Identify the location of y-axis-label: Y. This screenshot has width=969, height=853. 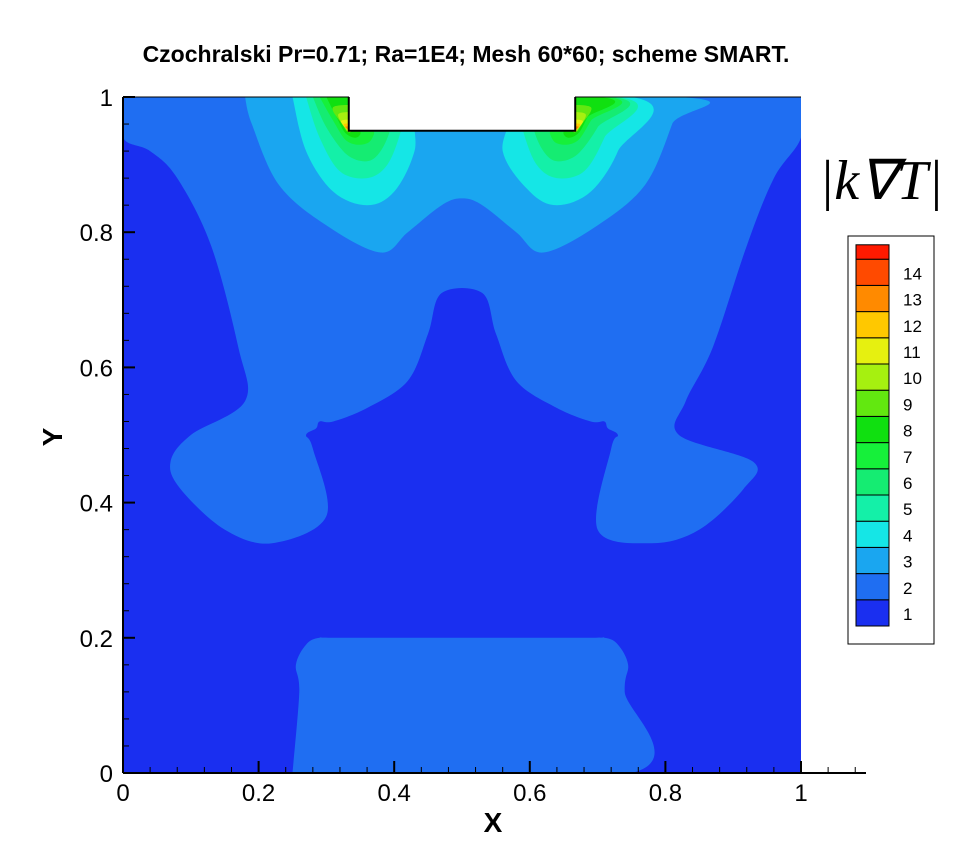
(52, 436).